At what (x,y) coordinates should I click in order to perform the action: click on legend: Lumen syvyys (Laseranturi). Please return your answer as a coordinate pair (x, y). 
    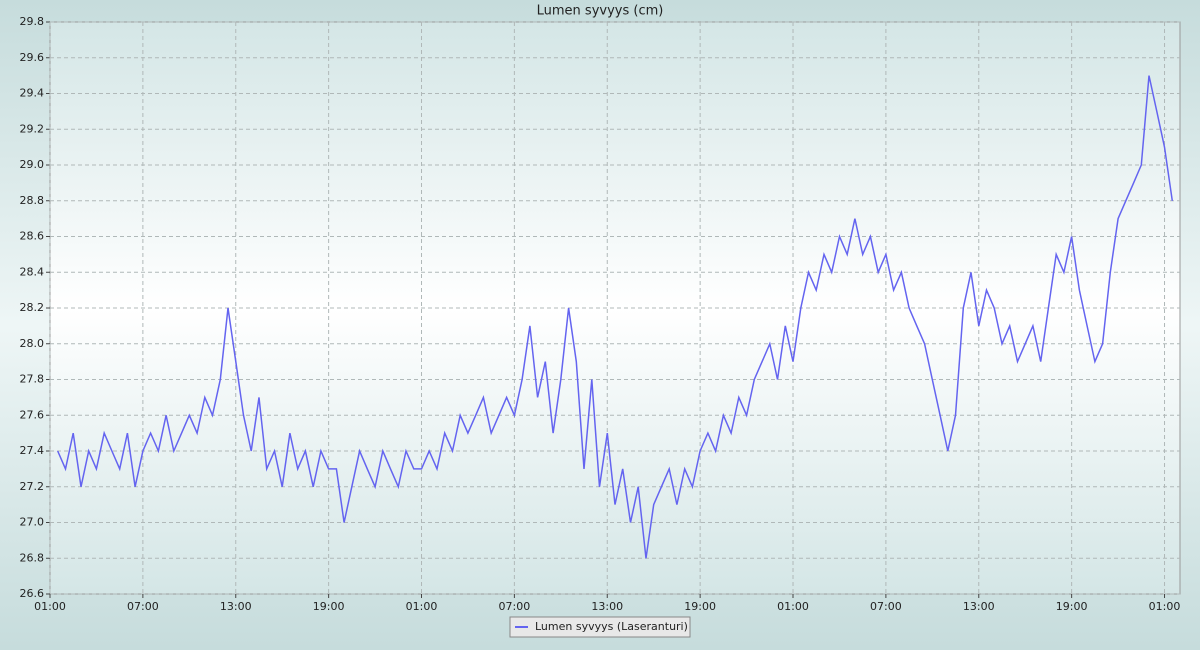
    Looking at the image, I should click on (600, 627).